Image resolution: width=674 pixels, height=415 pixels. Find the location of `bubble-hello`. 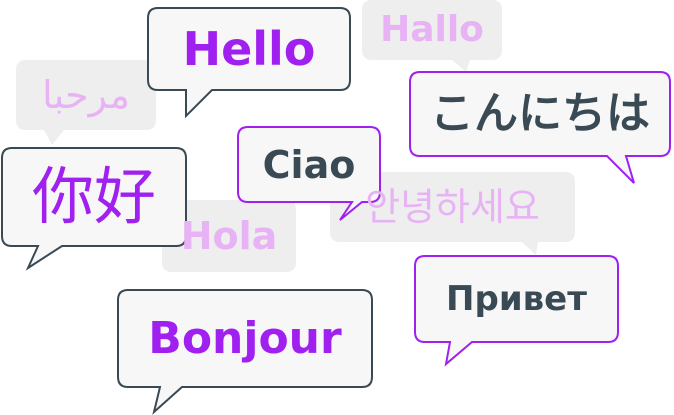

bubble-hello is located at coordinates (249, 63).